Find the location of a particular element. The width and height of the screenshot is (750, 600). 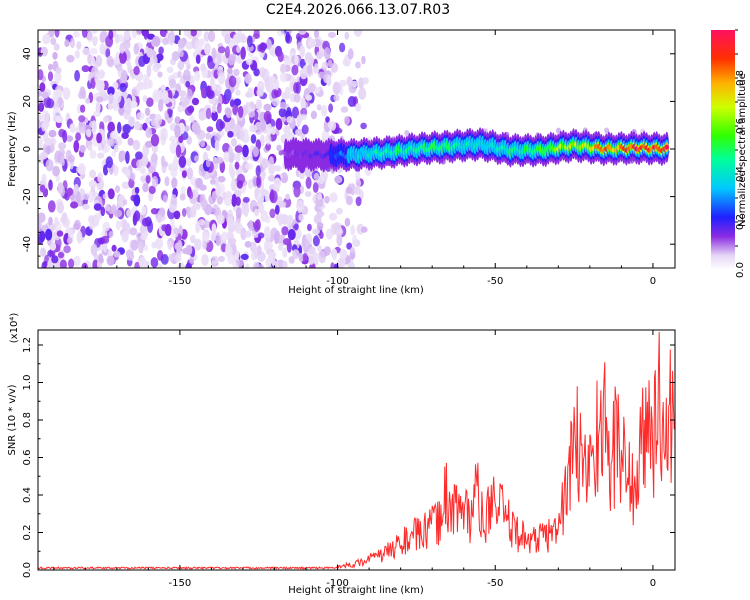

snr-ylabel: SNR (10 * v/v) is located at coordinates (12, 419).